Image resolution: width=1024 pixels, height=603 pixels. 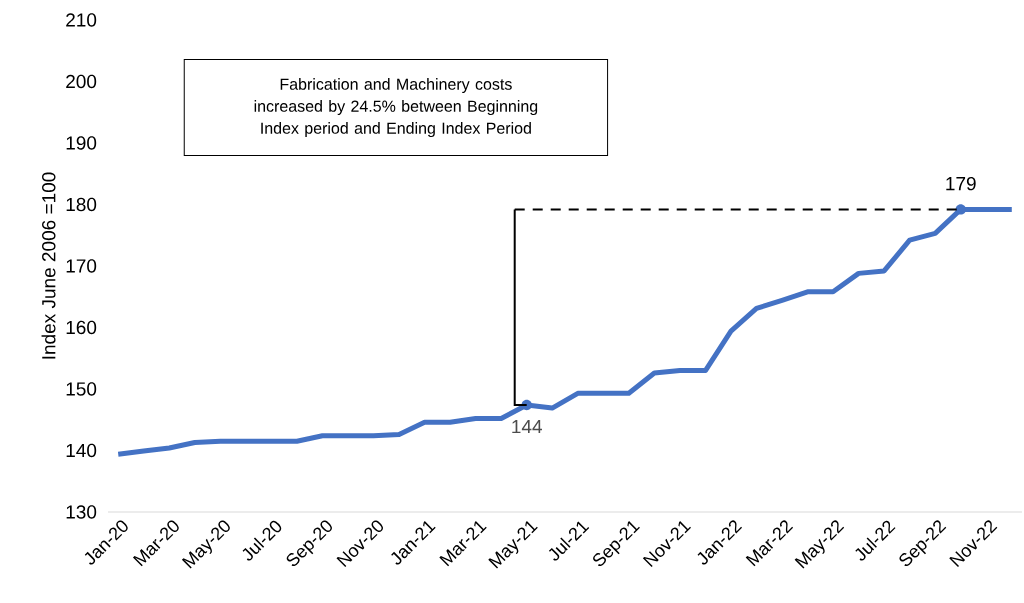 I want to click on y-tick-label: 160, so click(x=81, y=327).